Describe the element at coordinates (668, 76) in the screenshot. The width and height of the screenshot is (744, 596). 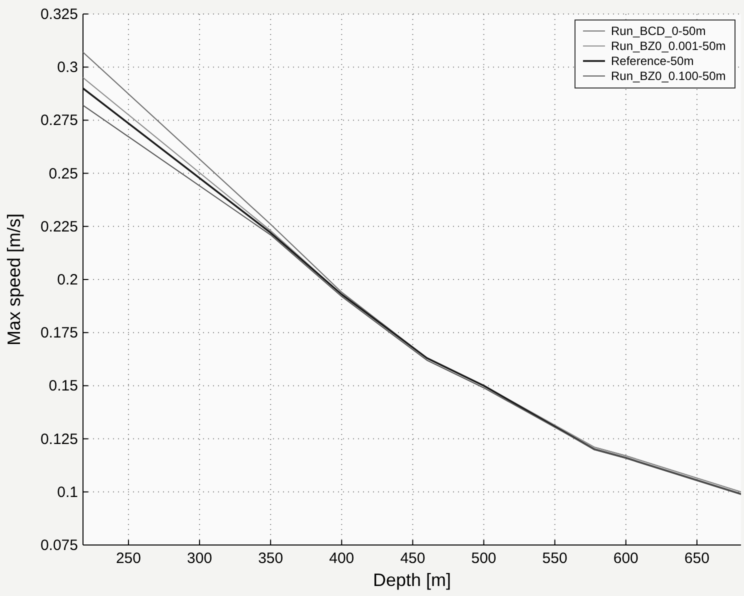
I see `legend-label: Run_BZ0_0.100-50m` at that location.